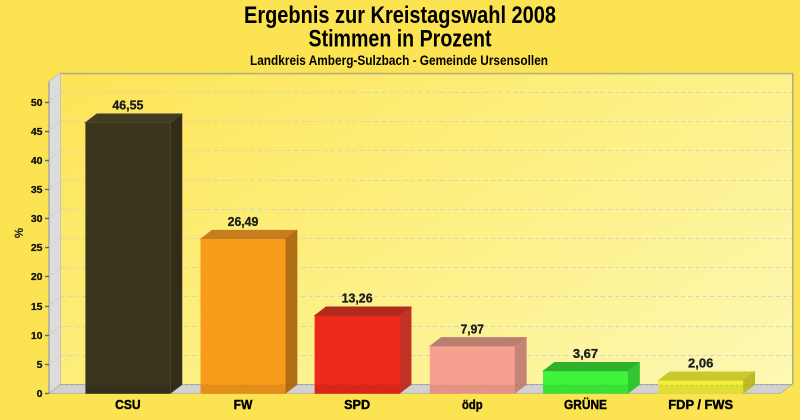 This screenshot has height=420, width=800. Describe the element at coordinates (37, 248) in the screenshot. I see `svg-text: 25` at that location.